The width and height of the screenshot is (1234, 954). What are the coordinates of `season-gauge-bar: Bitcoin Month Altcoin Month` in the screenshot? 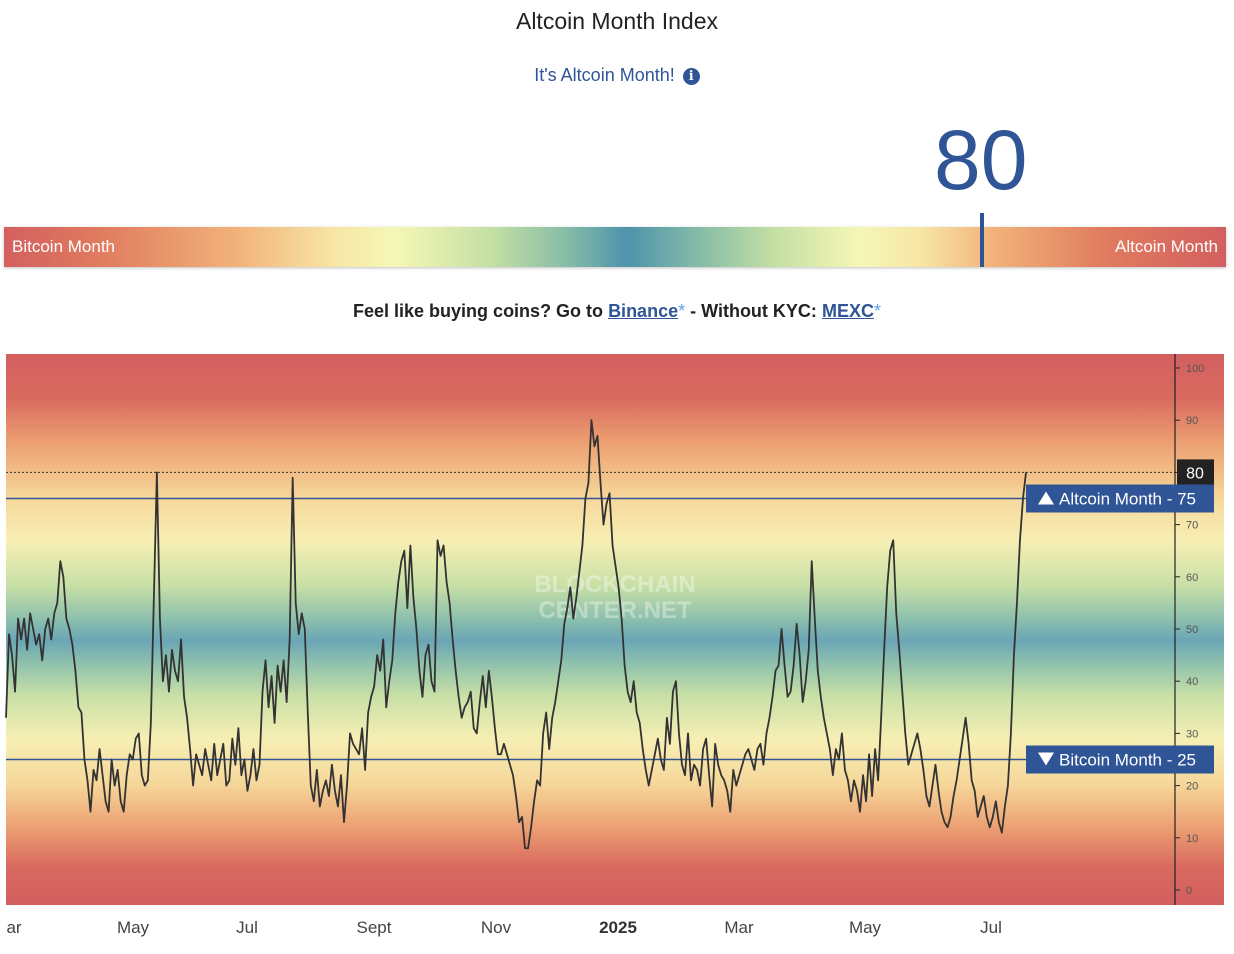 It's located at (615, 247).